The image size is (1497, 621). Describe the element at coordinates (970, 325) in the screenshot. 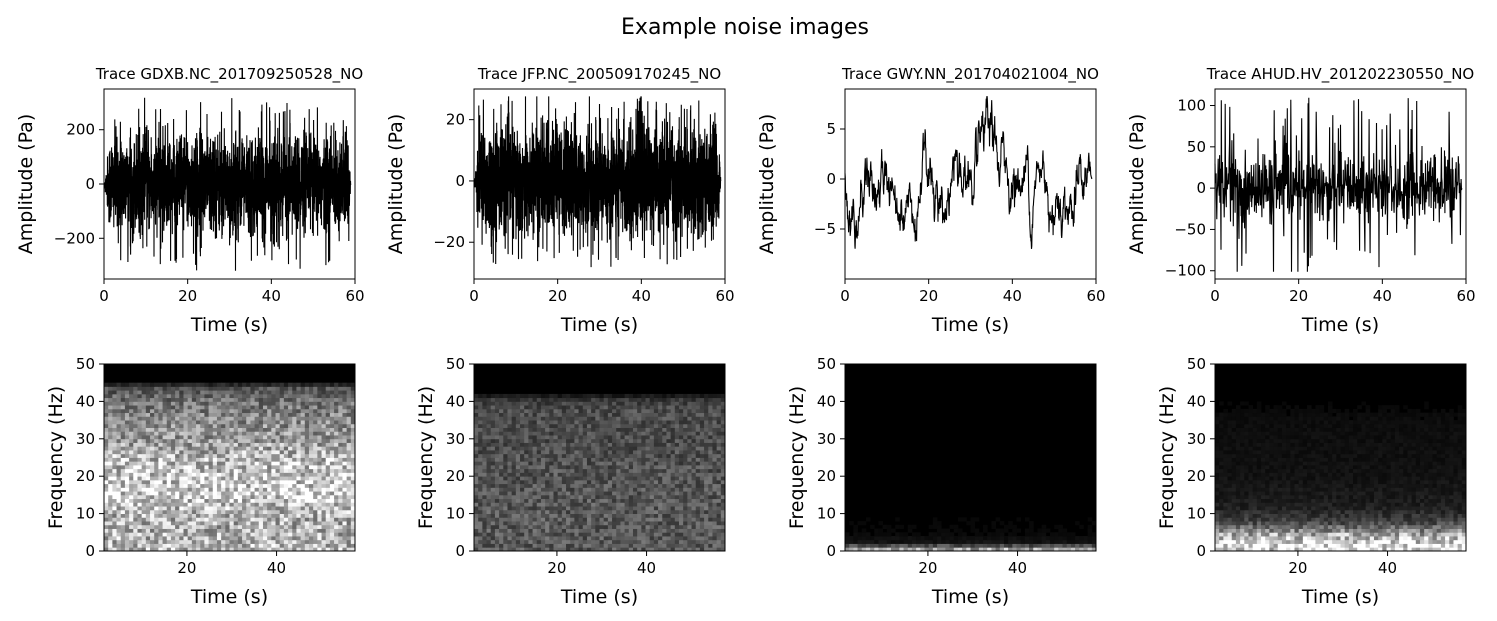

I see `x-axis-label: Time (s)` at that location.